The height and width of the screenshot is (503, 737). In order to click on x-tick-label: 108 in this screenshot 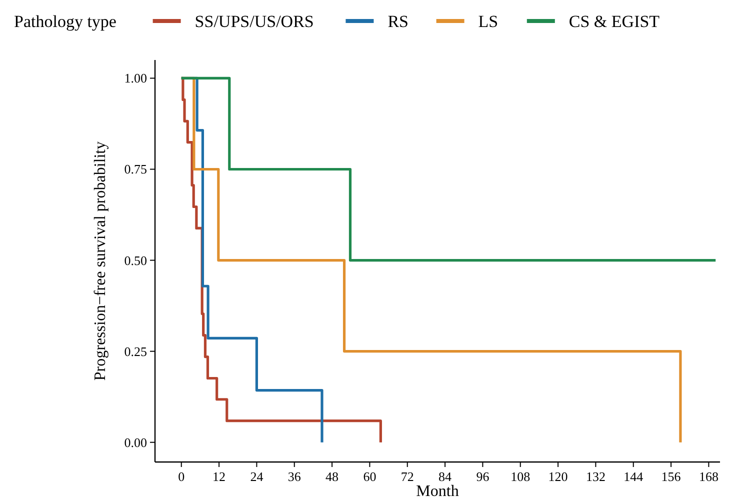, I will do `click(520, 476)`.